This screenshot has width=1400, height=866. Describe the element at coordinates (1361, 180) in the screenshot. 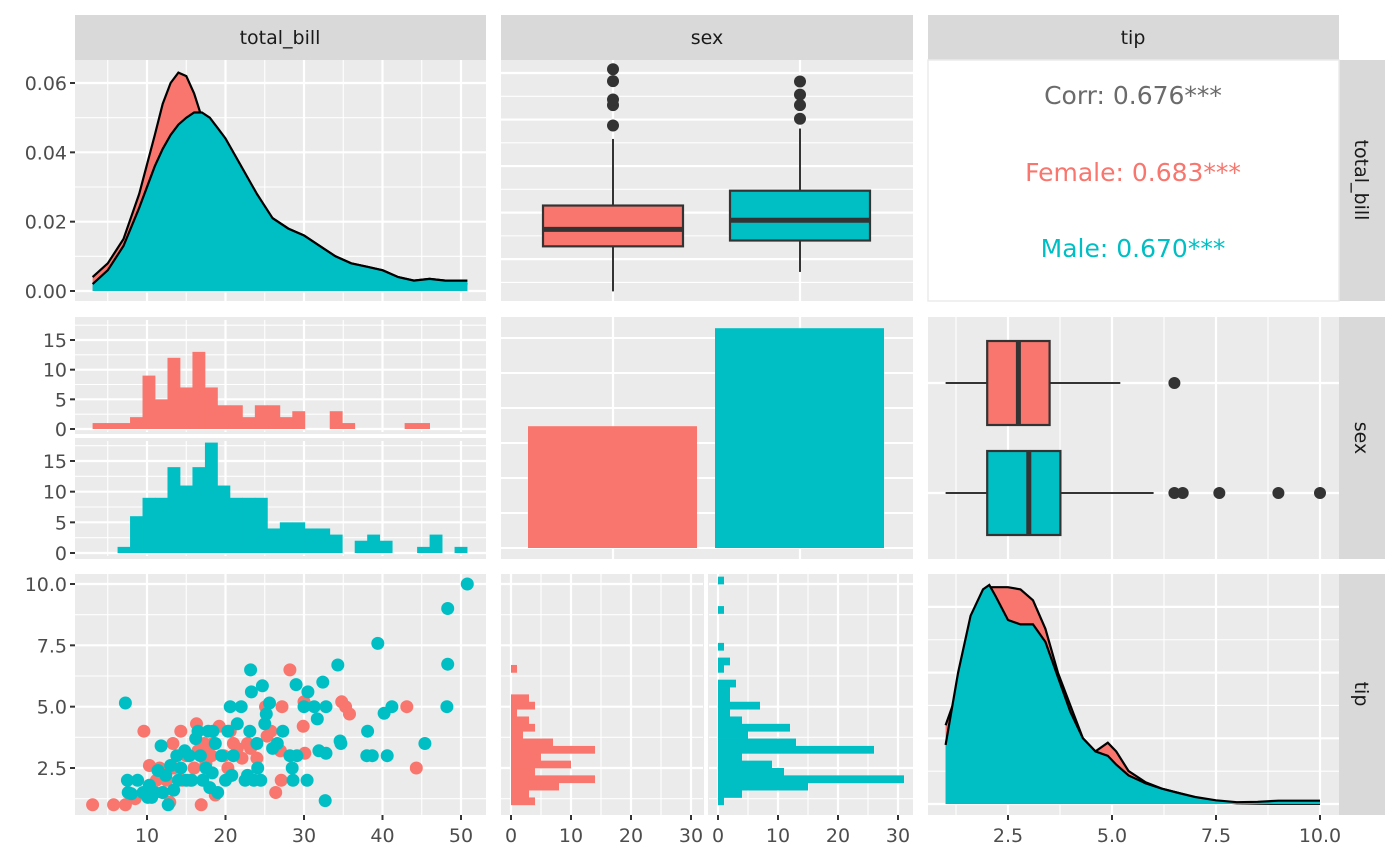

I see `strip-row-total-bill-label: total_bill` at that location.